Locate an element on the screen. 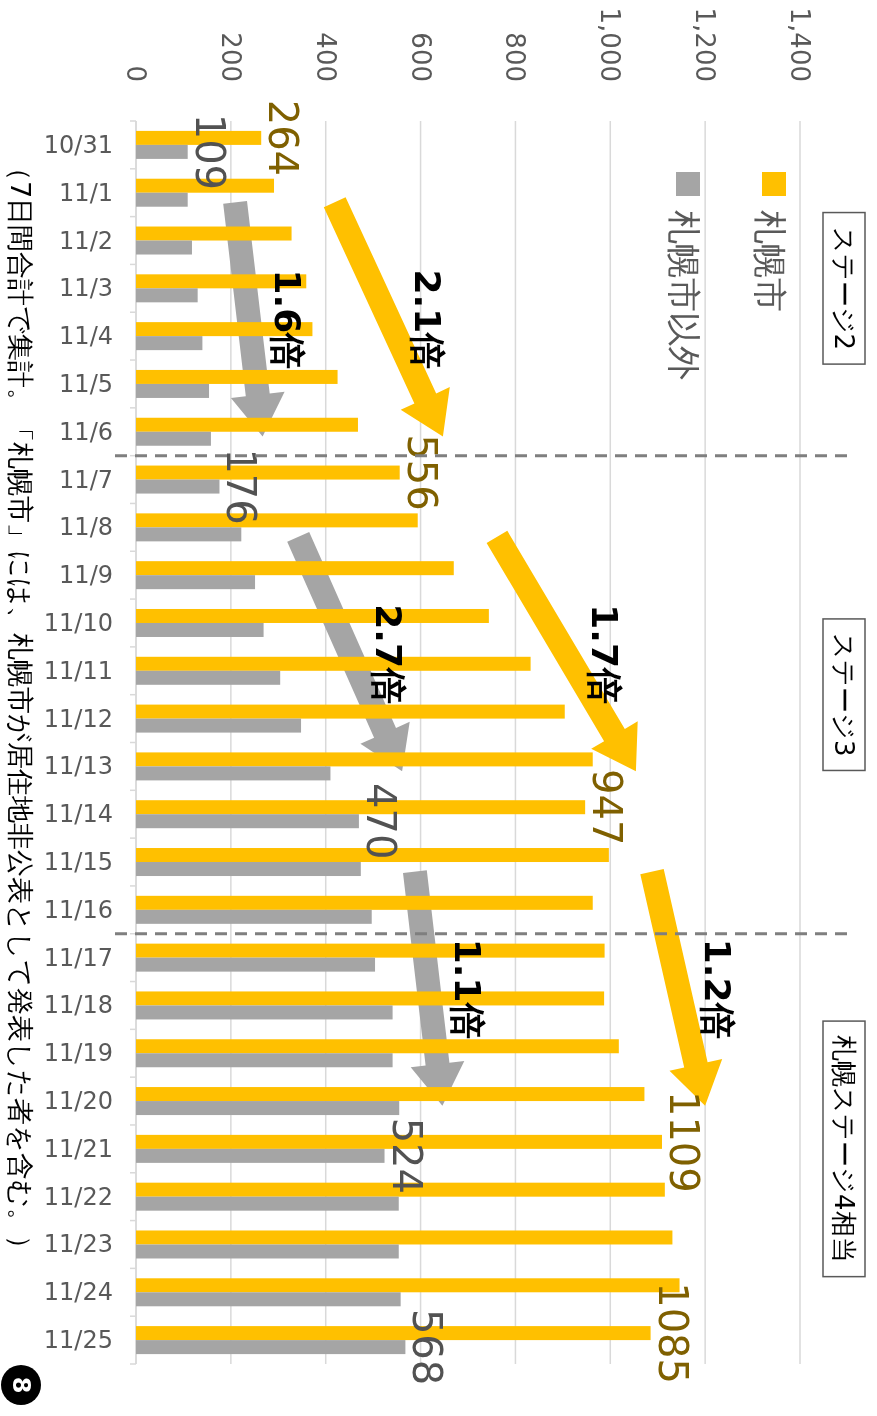 The width and height of the screenshot is (877, 1416). y-tick-label: 11/9 is located at coordinates (86, 575).